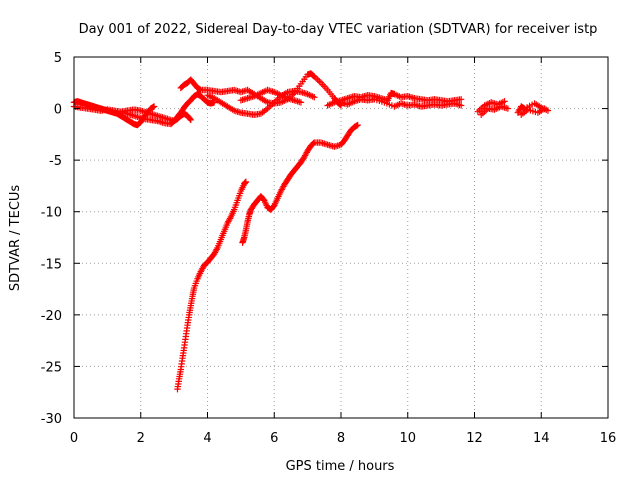  What do you see at coordinates (15, 238) in the screenshot?
I see `y-axis-label: SDTVAR / TECUs` at bounding box center [15, 238].